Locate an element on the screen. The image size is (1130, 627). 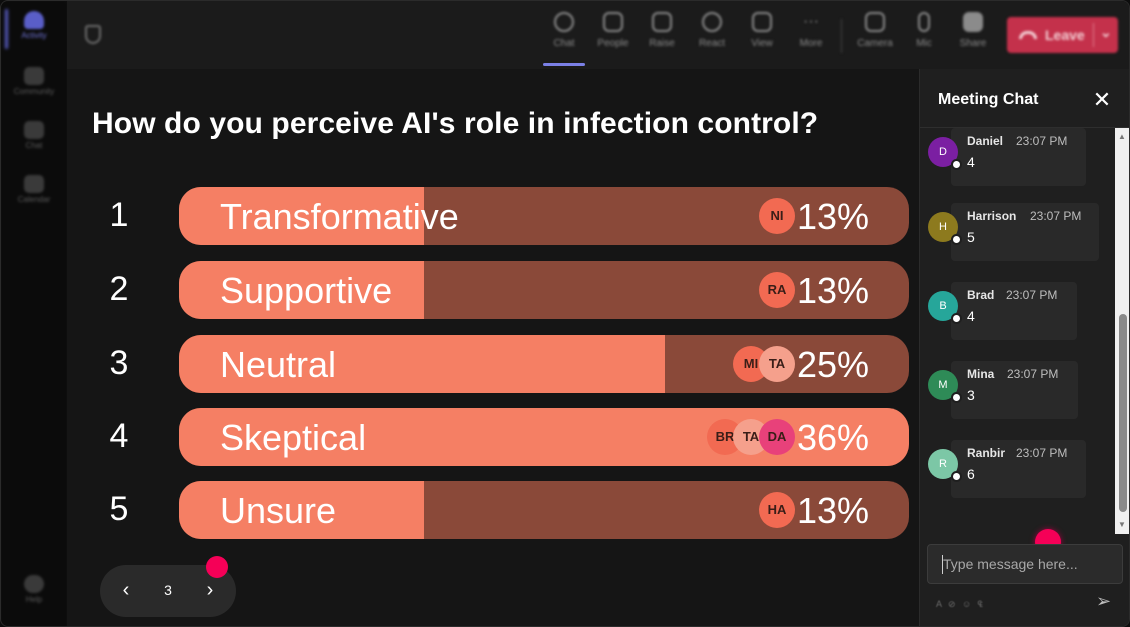
tool-chat: Chat is located at coordinates (564, 30).